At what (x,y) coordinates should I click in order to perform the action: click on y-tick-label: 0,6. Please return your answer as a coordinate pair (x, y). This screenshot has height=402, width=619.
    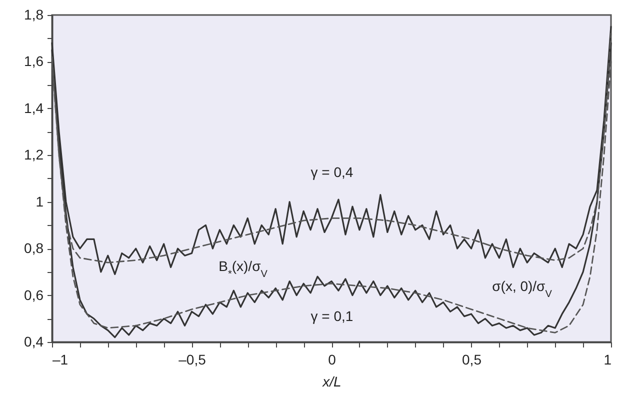
    Looking at the image, I should click on (34, 294).